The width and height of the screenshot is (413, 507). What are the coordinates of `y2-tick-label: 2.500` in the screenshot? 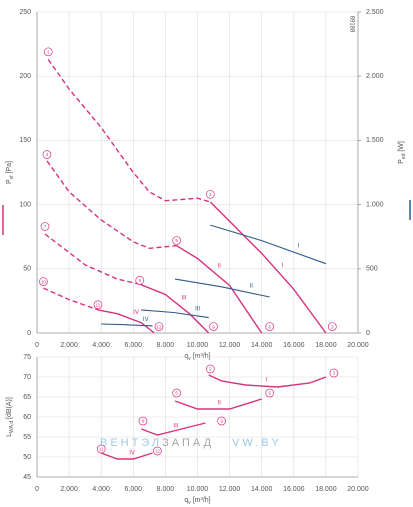 It's located at (375, 12).